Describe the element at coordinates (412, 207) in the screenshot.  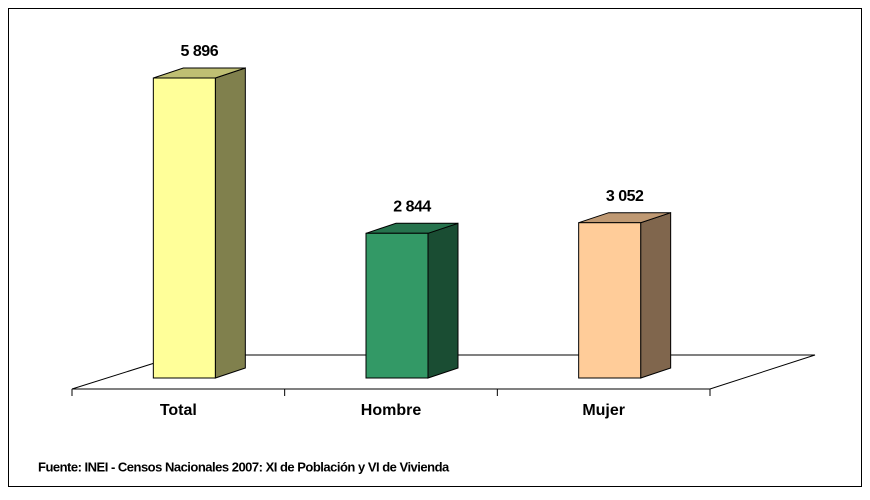
I see `data-label: 2 844` at that location.